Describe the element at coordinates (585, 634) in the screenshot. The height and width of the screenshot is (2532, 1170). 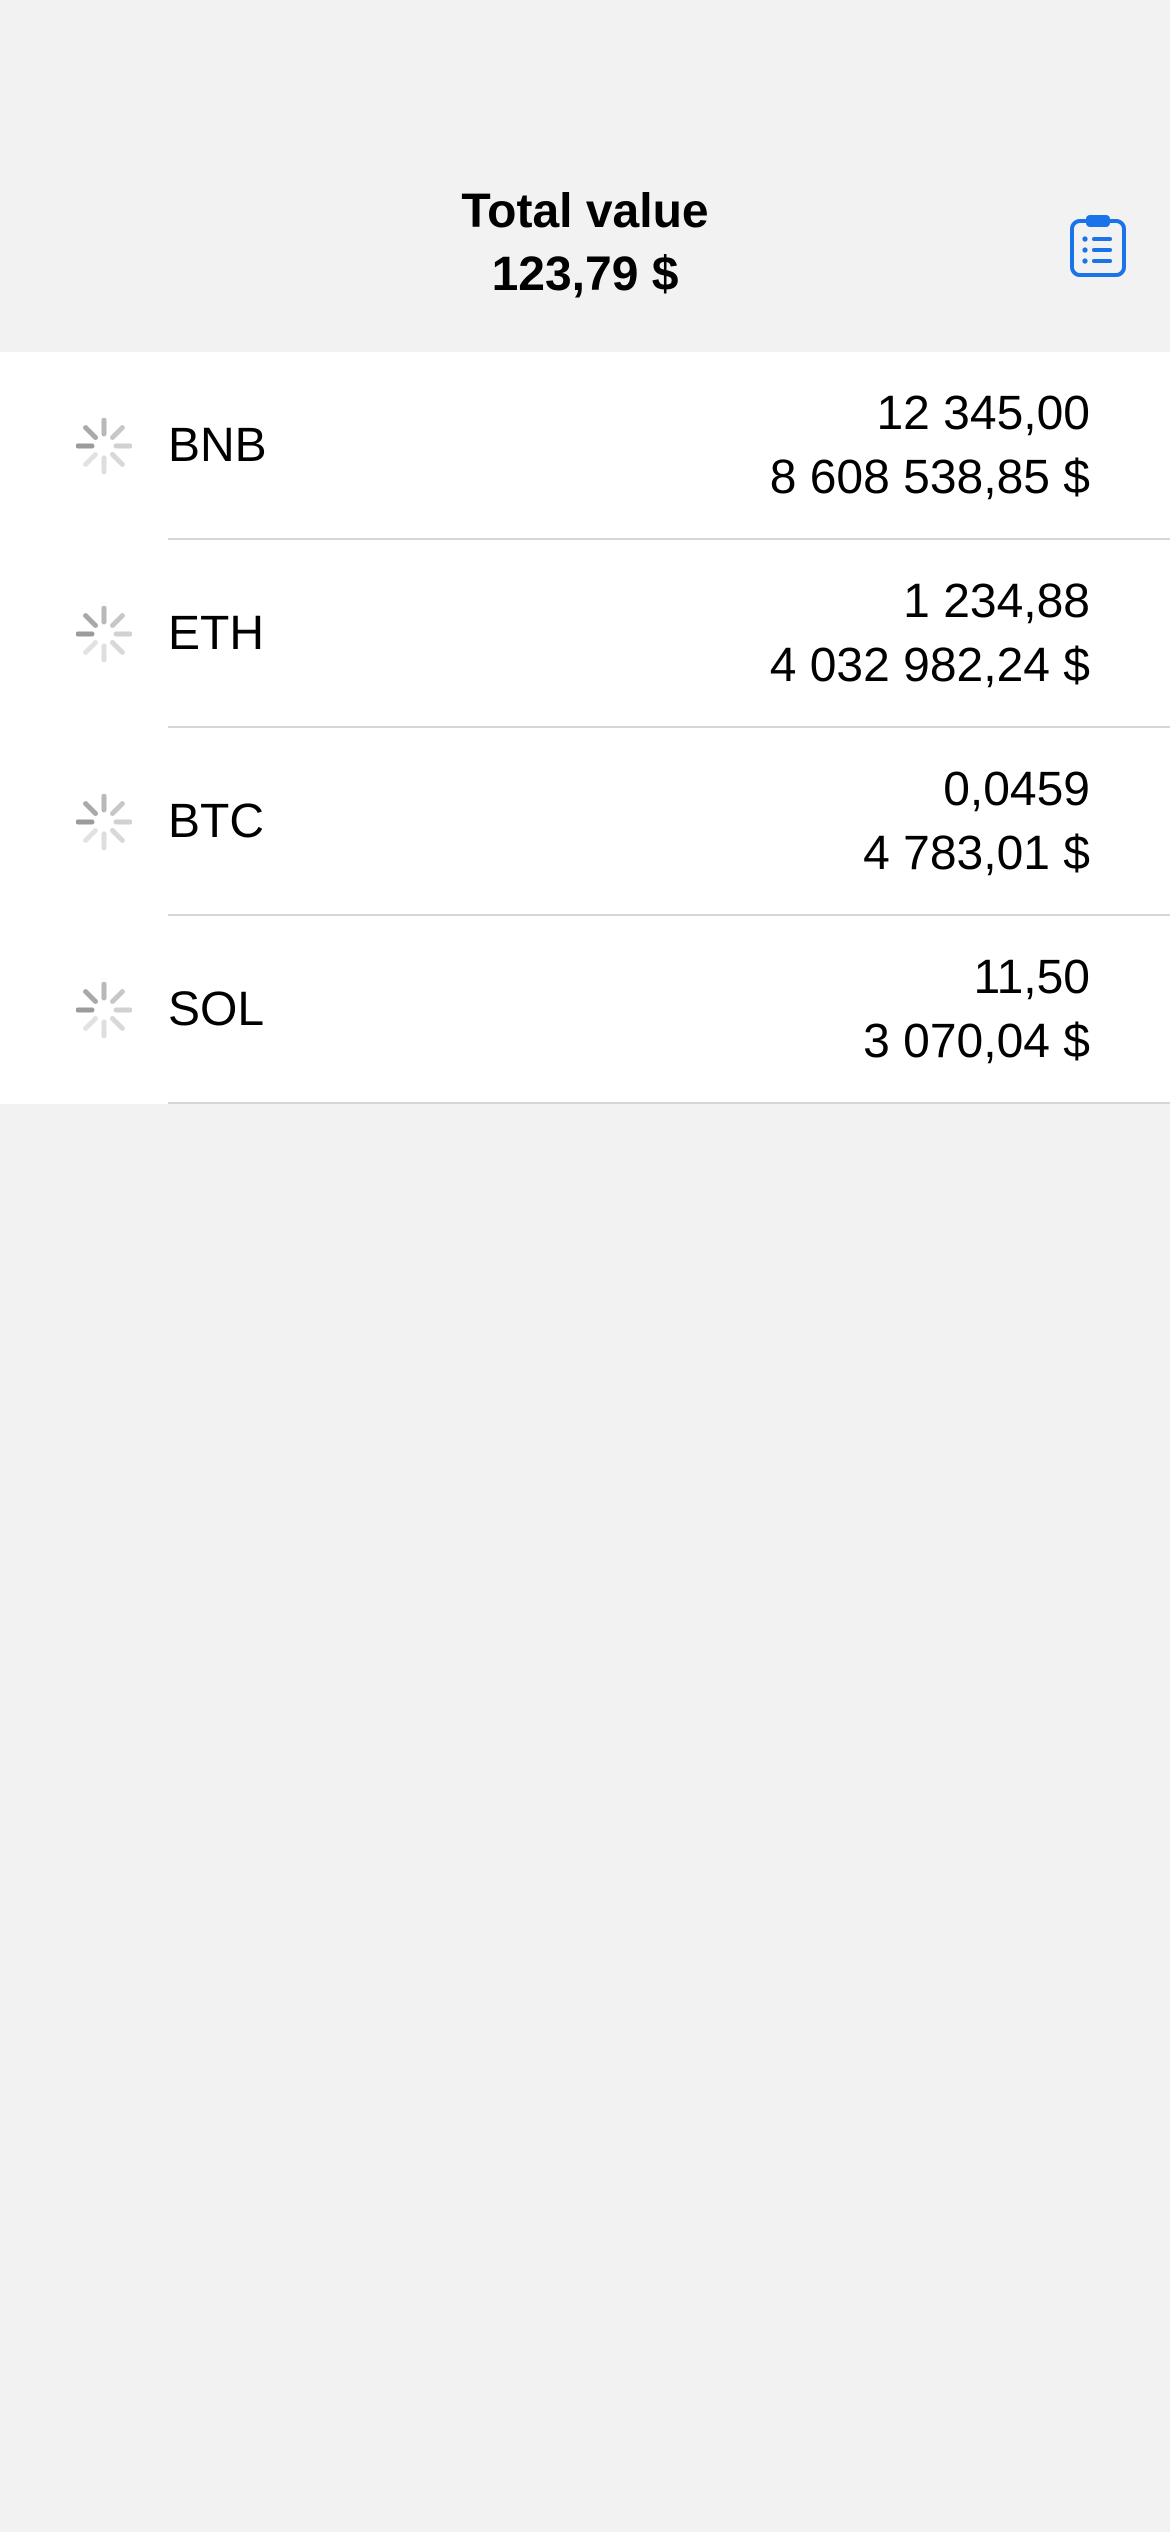
I see `asset-row-eth: ETH 1 234,88 4 032 982,24 $` at that location.